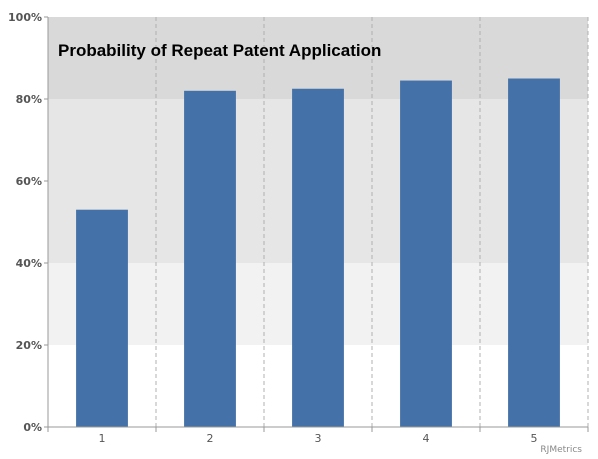  What do you see at coordinates (32, 427) in the screenshot?
I see `y-tick-label: 0%` at bounding box center [32, 427].